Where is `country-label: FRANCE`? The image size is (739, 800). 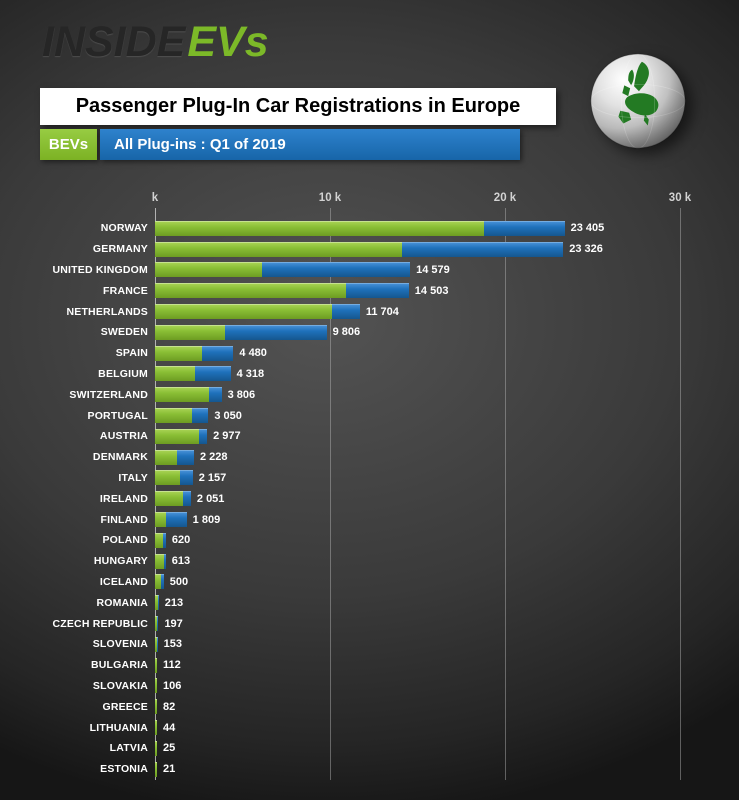
country-label: FRANCE is located at coordinates (125, 290).